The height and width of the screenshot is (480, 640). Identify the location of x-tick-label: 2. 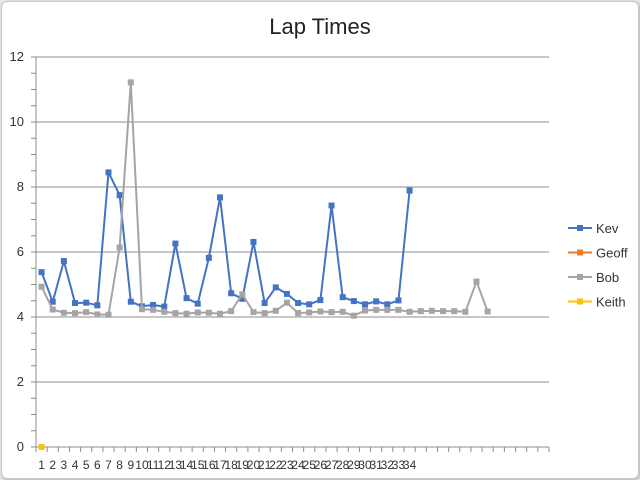
(52, 465).